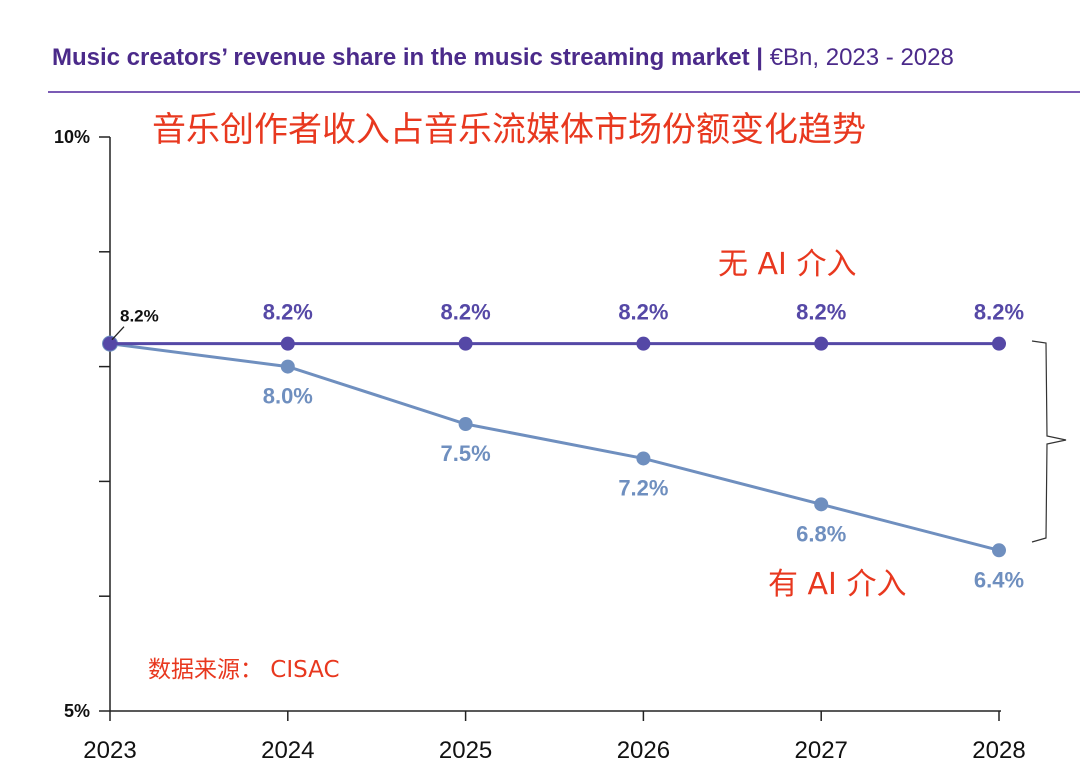 This screenshot has width=1080, height=775. Describe the element at coordinates (1049, 441) in the screenshot. I see `gap-brace` at that location.